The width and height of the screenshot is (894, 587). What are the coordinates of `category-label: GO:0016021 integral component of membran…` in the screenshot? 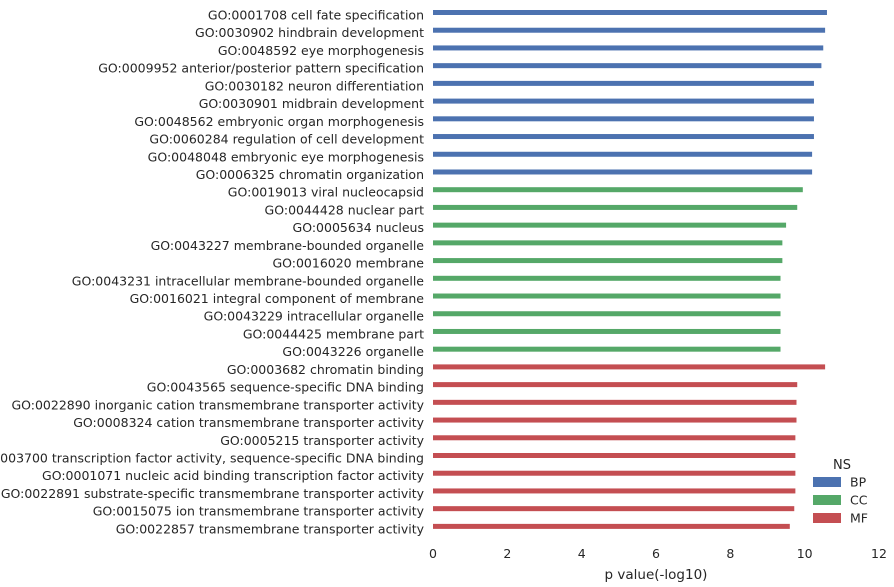 It's located at (277, 298).